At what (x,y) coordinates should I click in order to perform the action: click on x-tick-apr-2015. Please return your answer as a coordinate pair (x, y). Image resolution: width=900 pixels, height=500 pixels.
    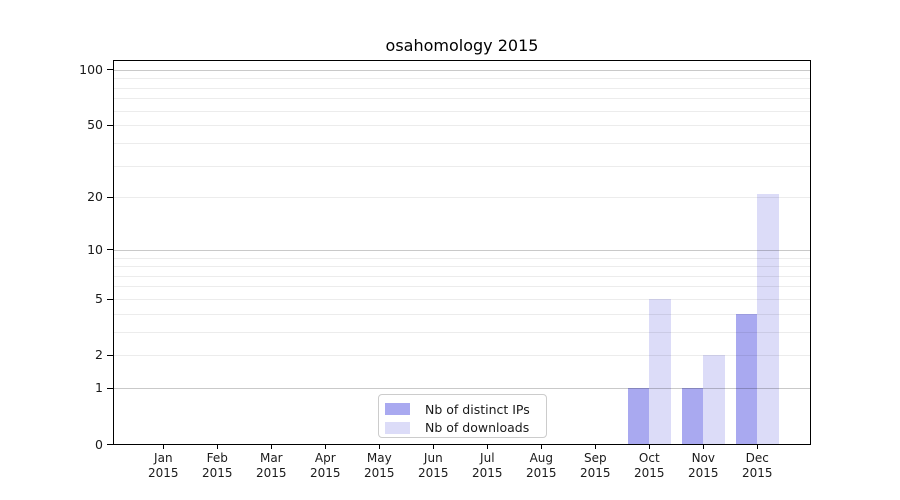
    Looking at the image, I should click on (325, 447).